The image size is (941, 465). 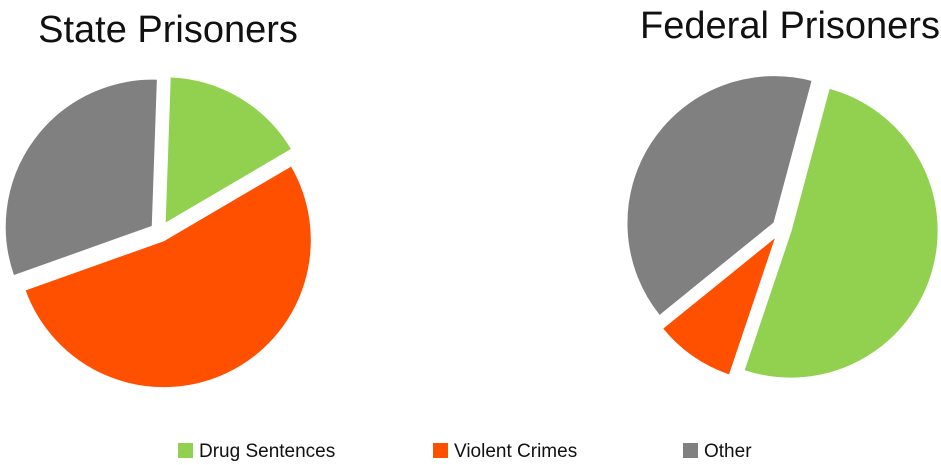 I want to click on legend-label: Other, so click(x=728, y=451).